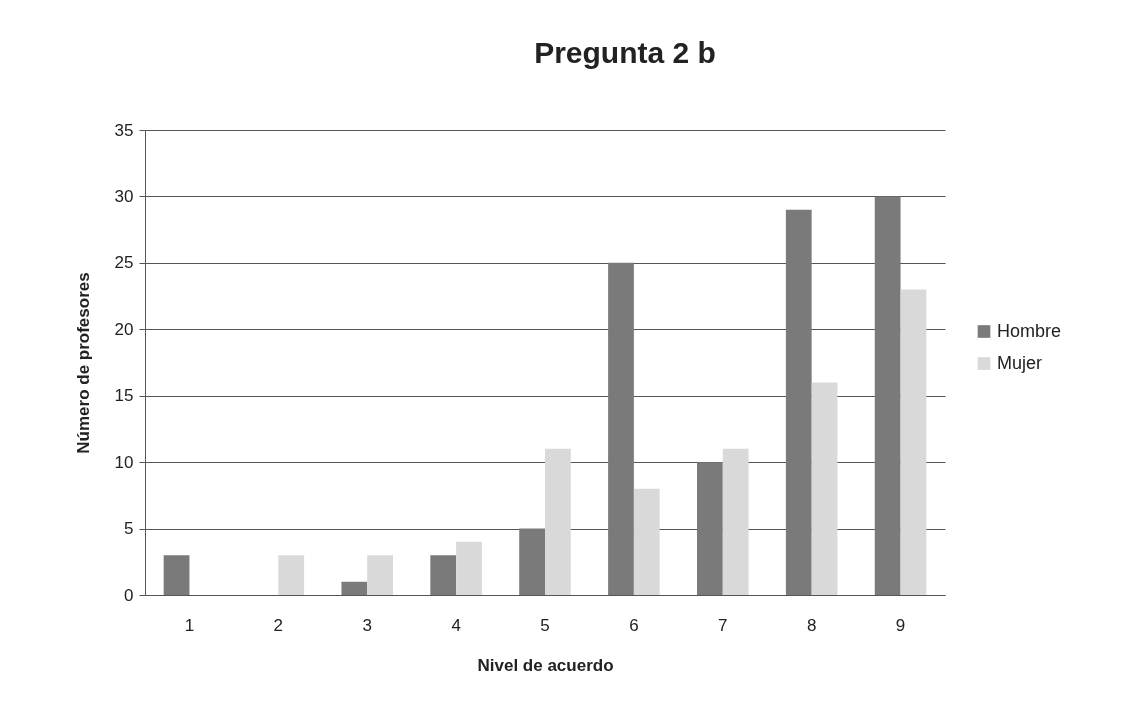 The height and width of the screenshot is (702, 1121). What do you see at coordinates (545, 625) in the screenshot?
I see `x-tick-label: 5` at bounding box center [545, 625].